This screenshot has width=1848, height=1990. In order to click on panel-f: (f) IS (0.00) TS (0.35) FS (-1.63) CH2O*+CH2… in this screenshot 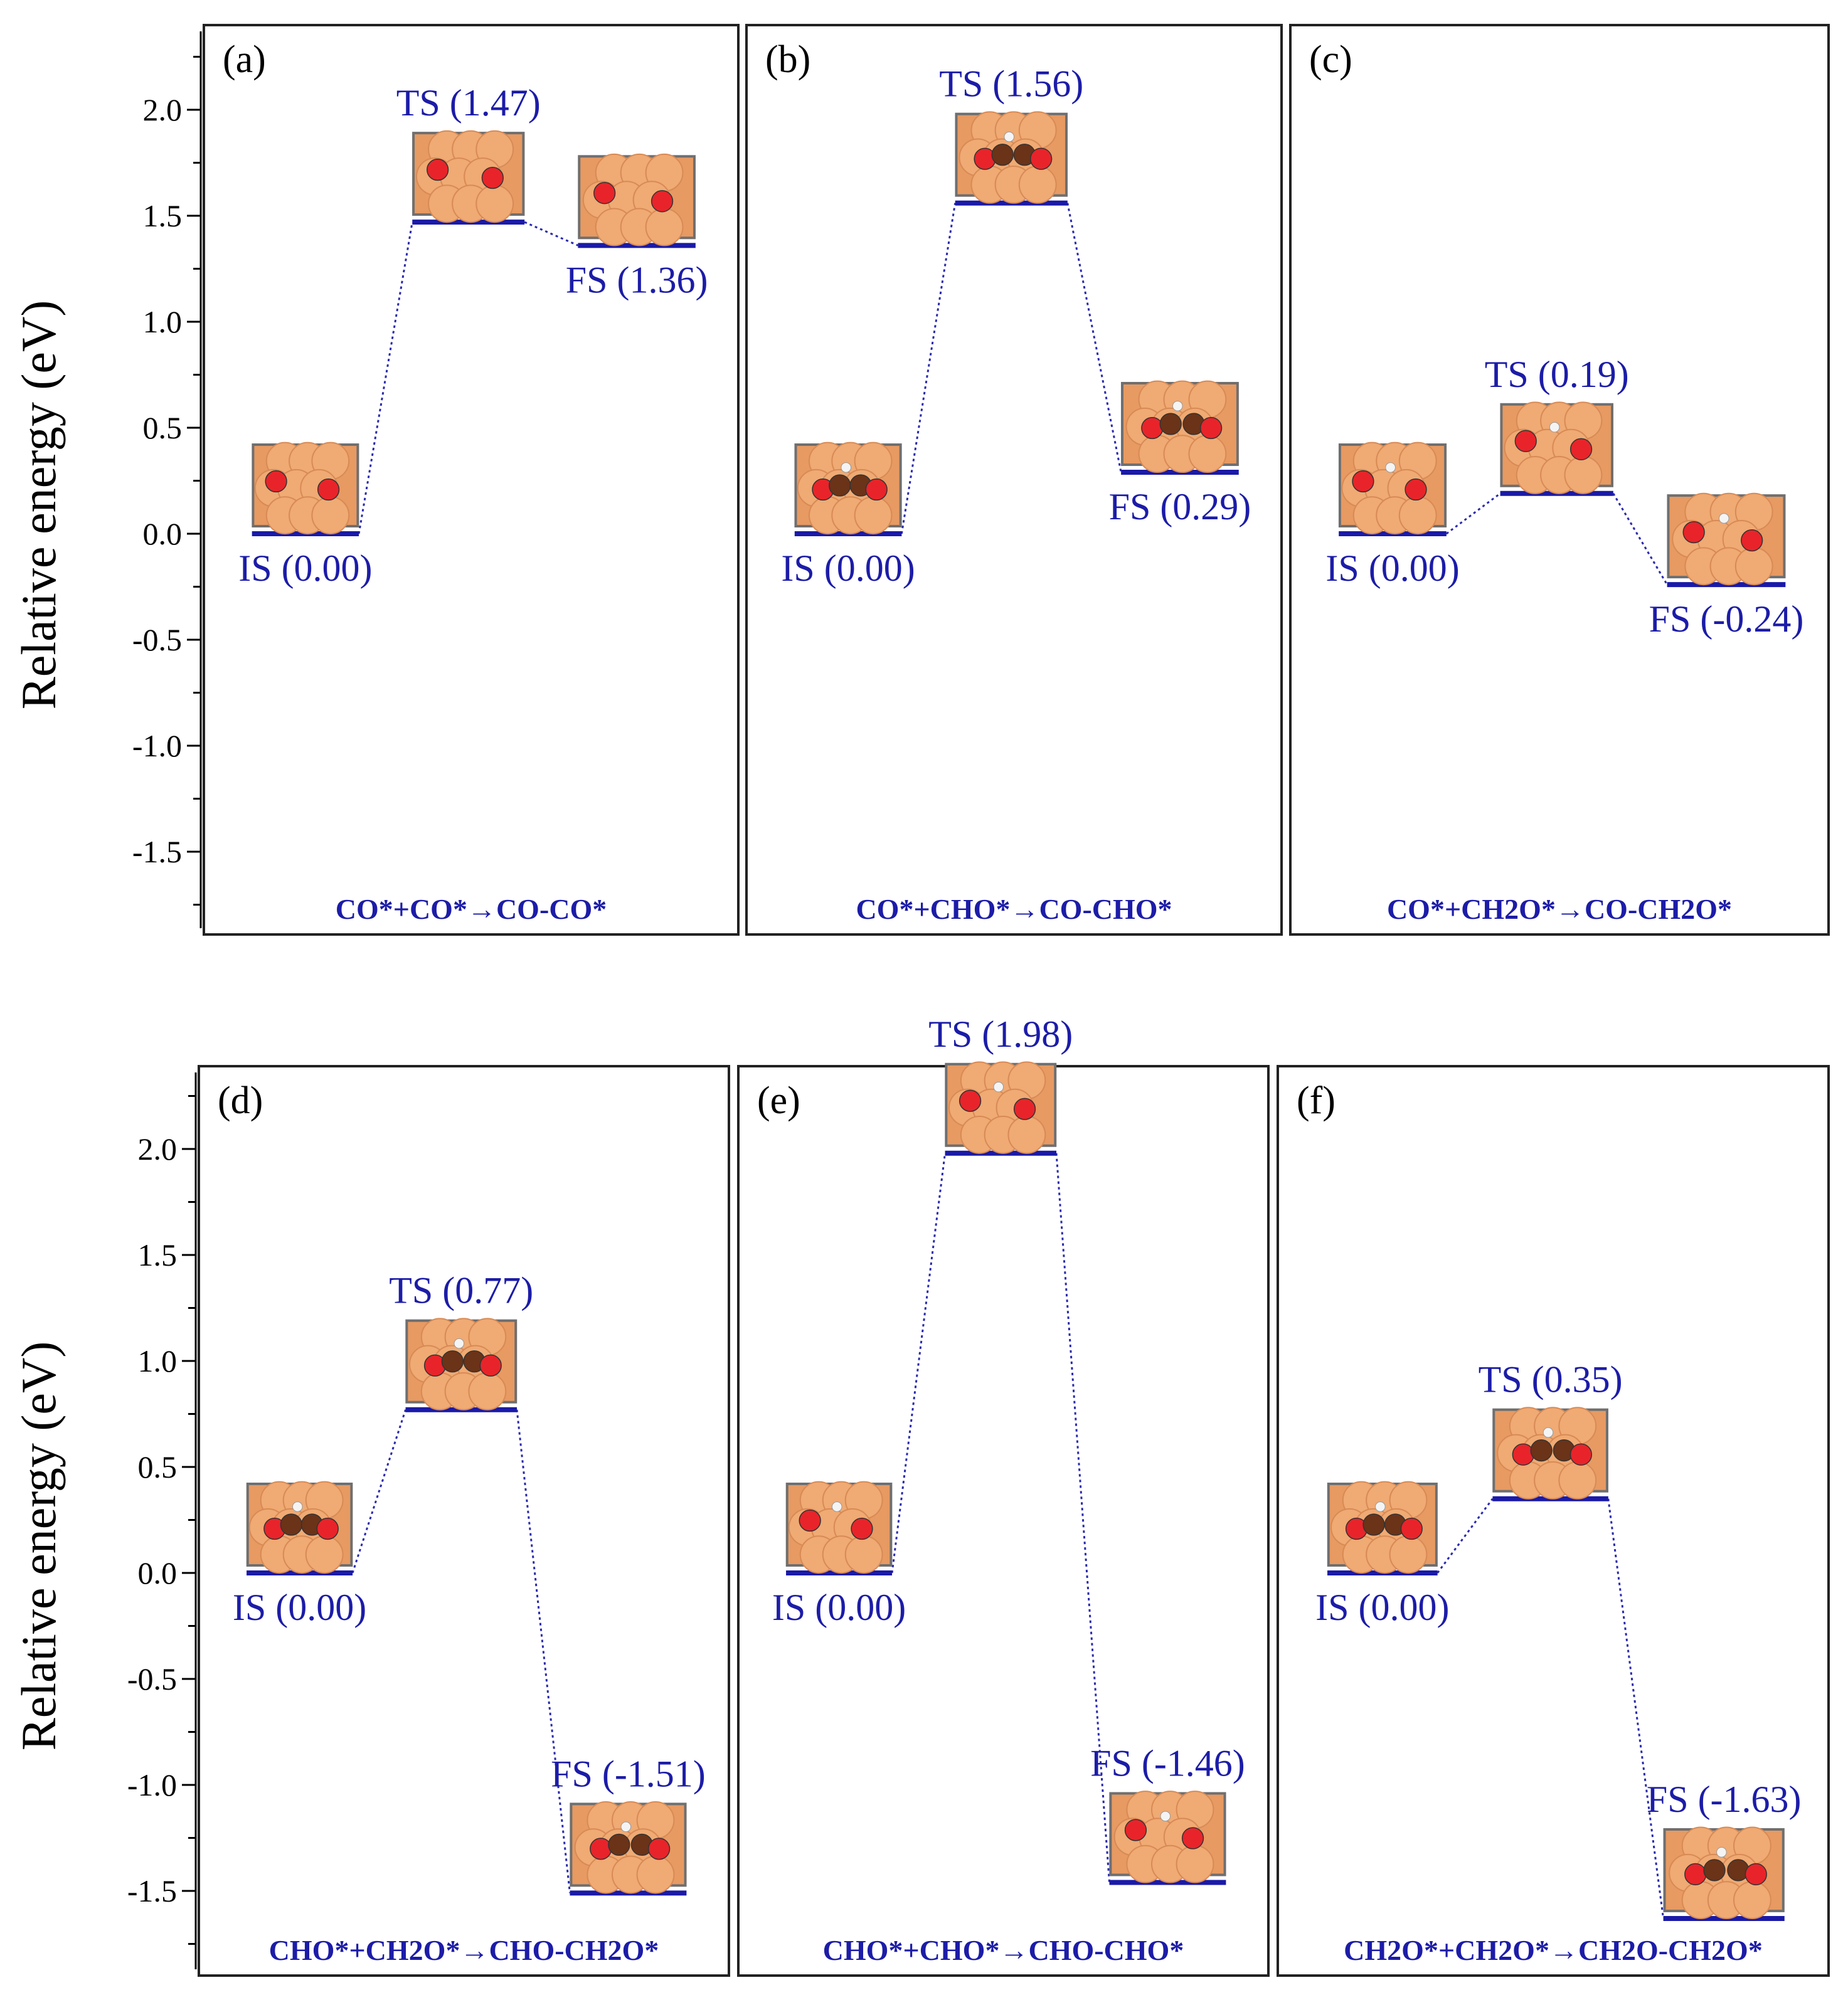, I will do `click(1553, 1521)`.